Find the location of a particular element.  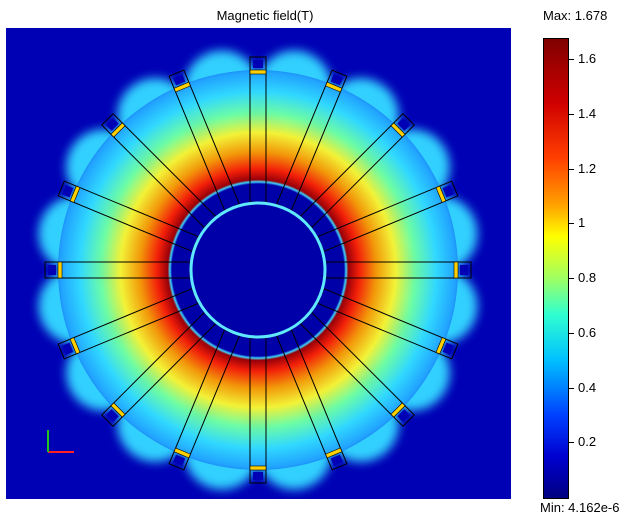

colorbar-tick-label: 1.2 is located at coordinates (587, 168).